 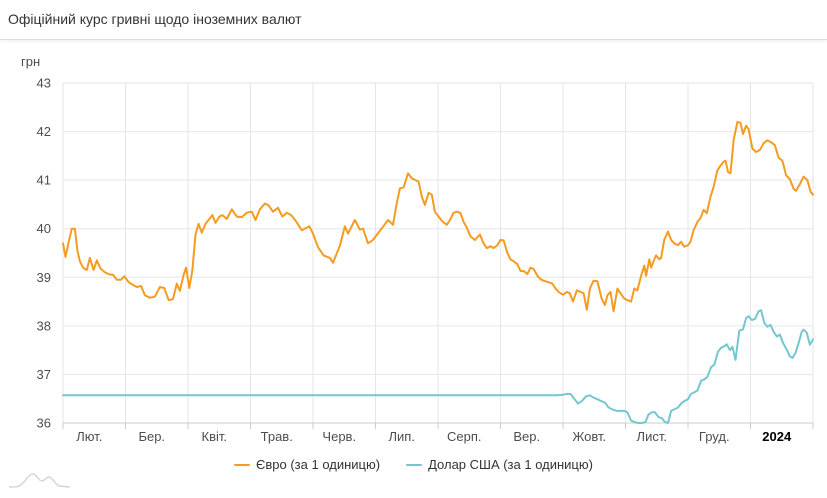 What do you see at coordinates (44, 277) in the screenshot?
I see `y-tick-label: 39` at bounding box center [44, 277].